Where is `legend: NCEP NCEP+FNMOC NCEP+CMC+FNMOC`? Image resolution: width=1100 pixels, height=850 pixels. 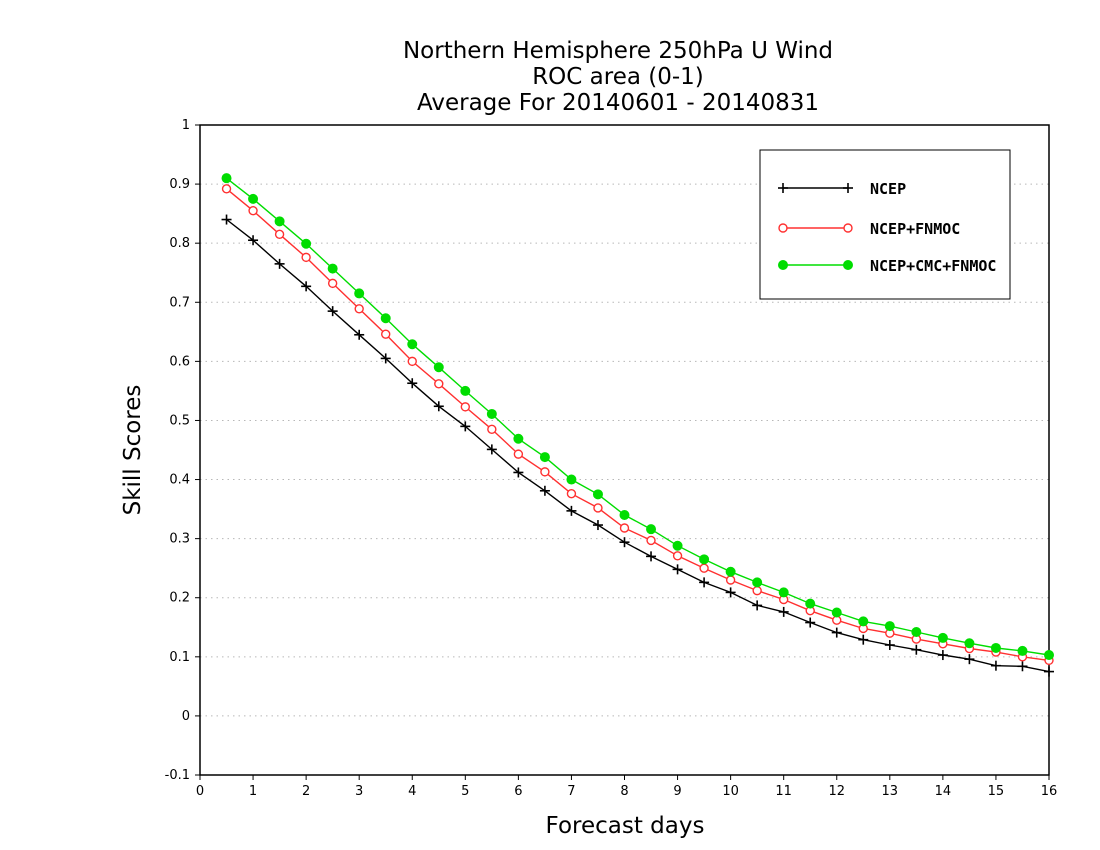 legend: NCEP NCEP+FNMOC NCEP+CMC+FNMOC is located at coordinates (885, 224).